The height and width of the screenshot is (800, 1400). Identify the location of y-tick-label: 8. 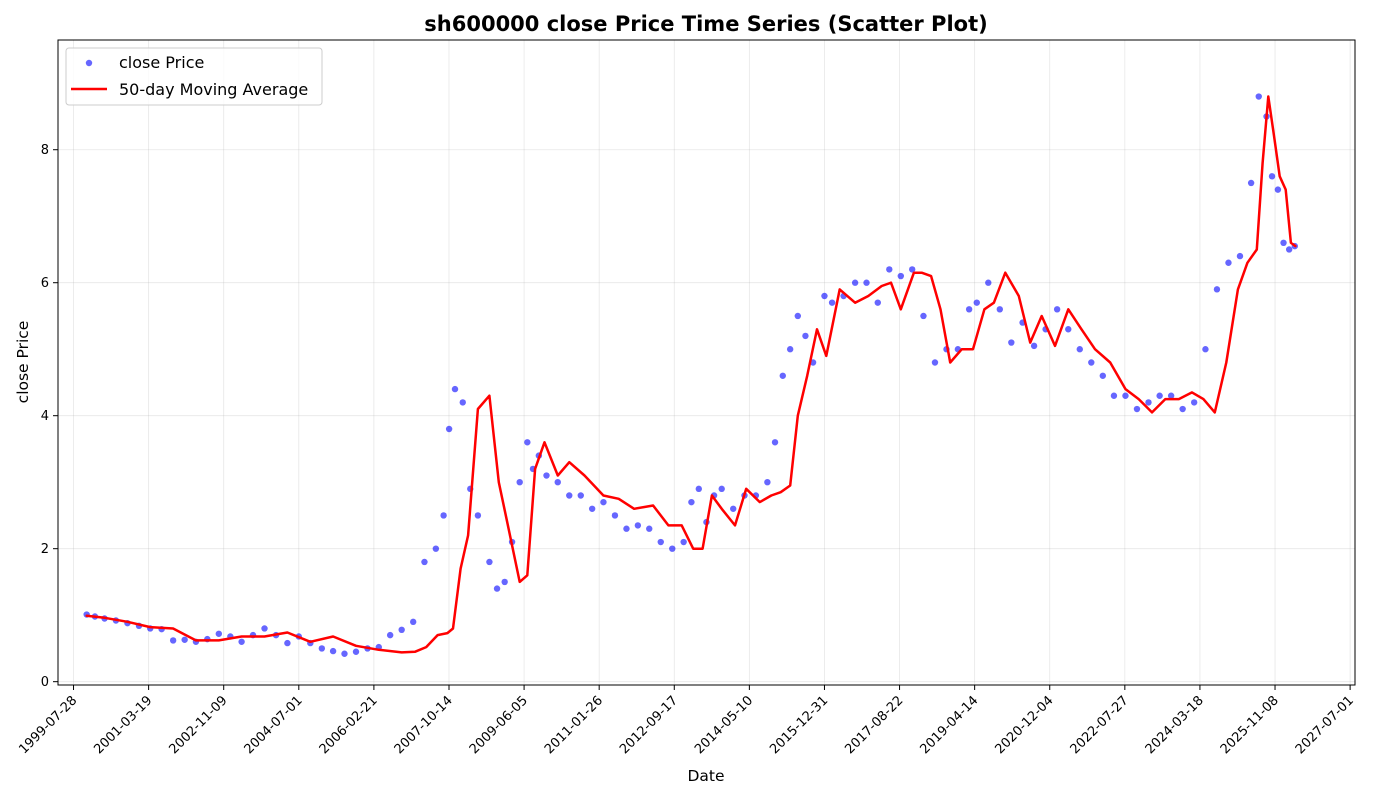
(45, 150).